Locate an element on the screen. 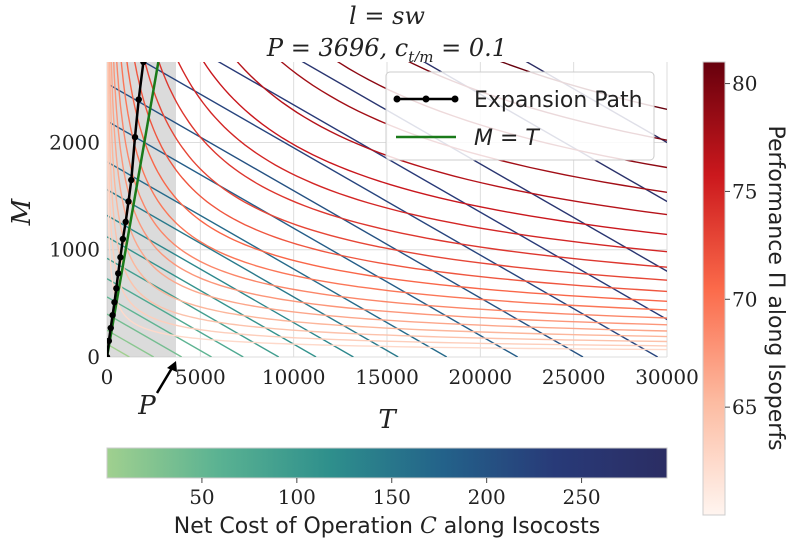 This screenshot has height=545, width=789. cost-colorbar-label-prefix: Net Cost of Operation is located at coordinates (297, 526).